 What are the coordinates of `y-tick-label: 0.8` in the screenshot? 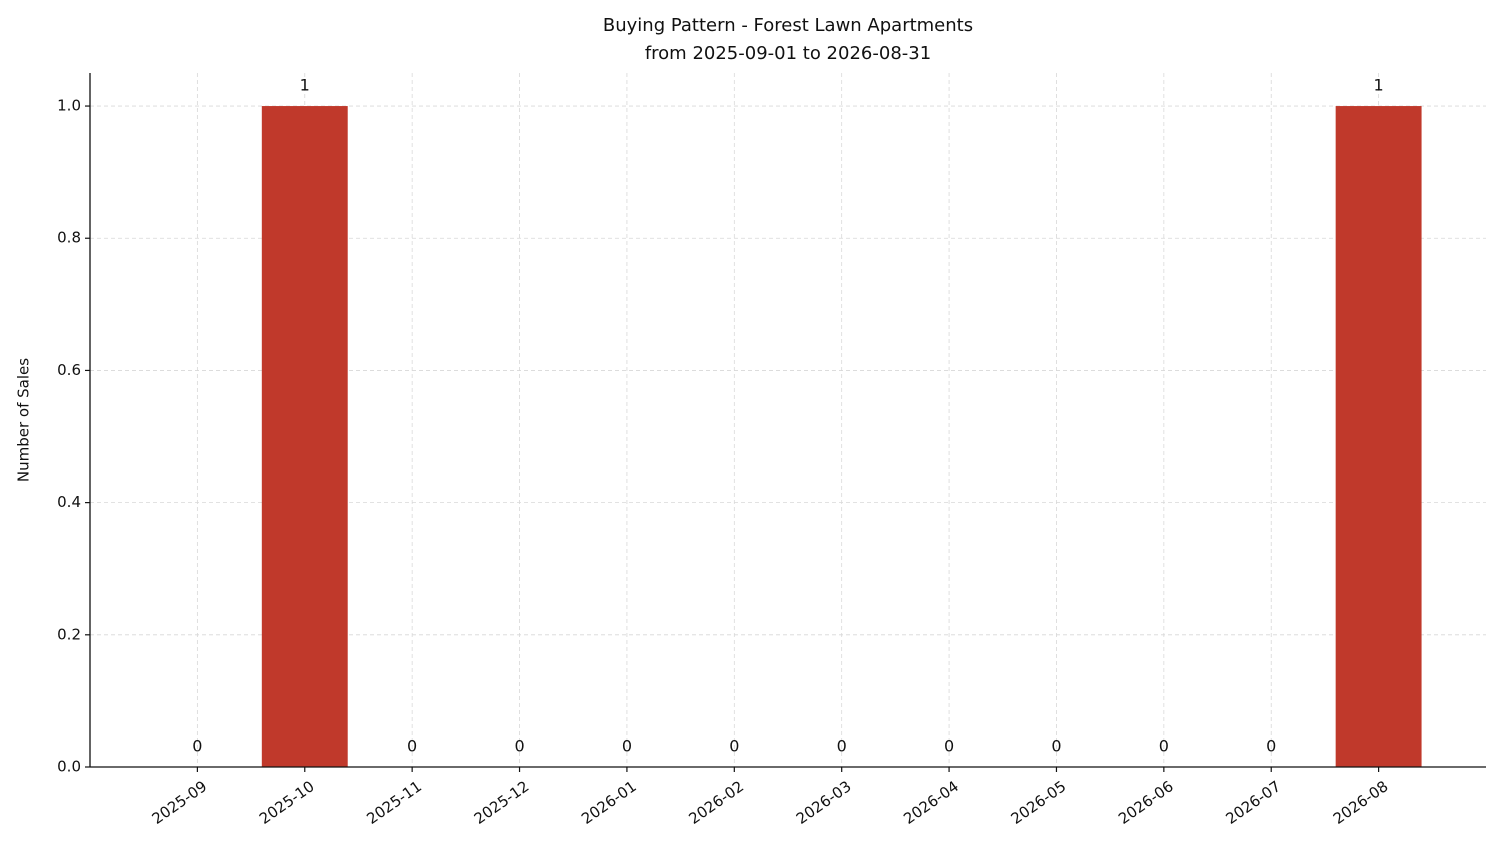 It's located at (69, 238).